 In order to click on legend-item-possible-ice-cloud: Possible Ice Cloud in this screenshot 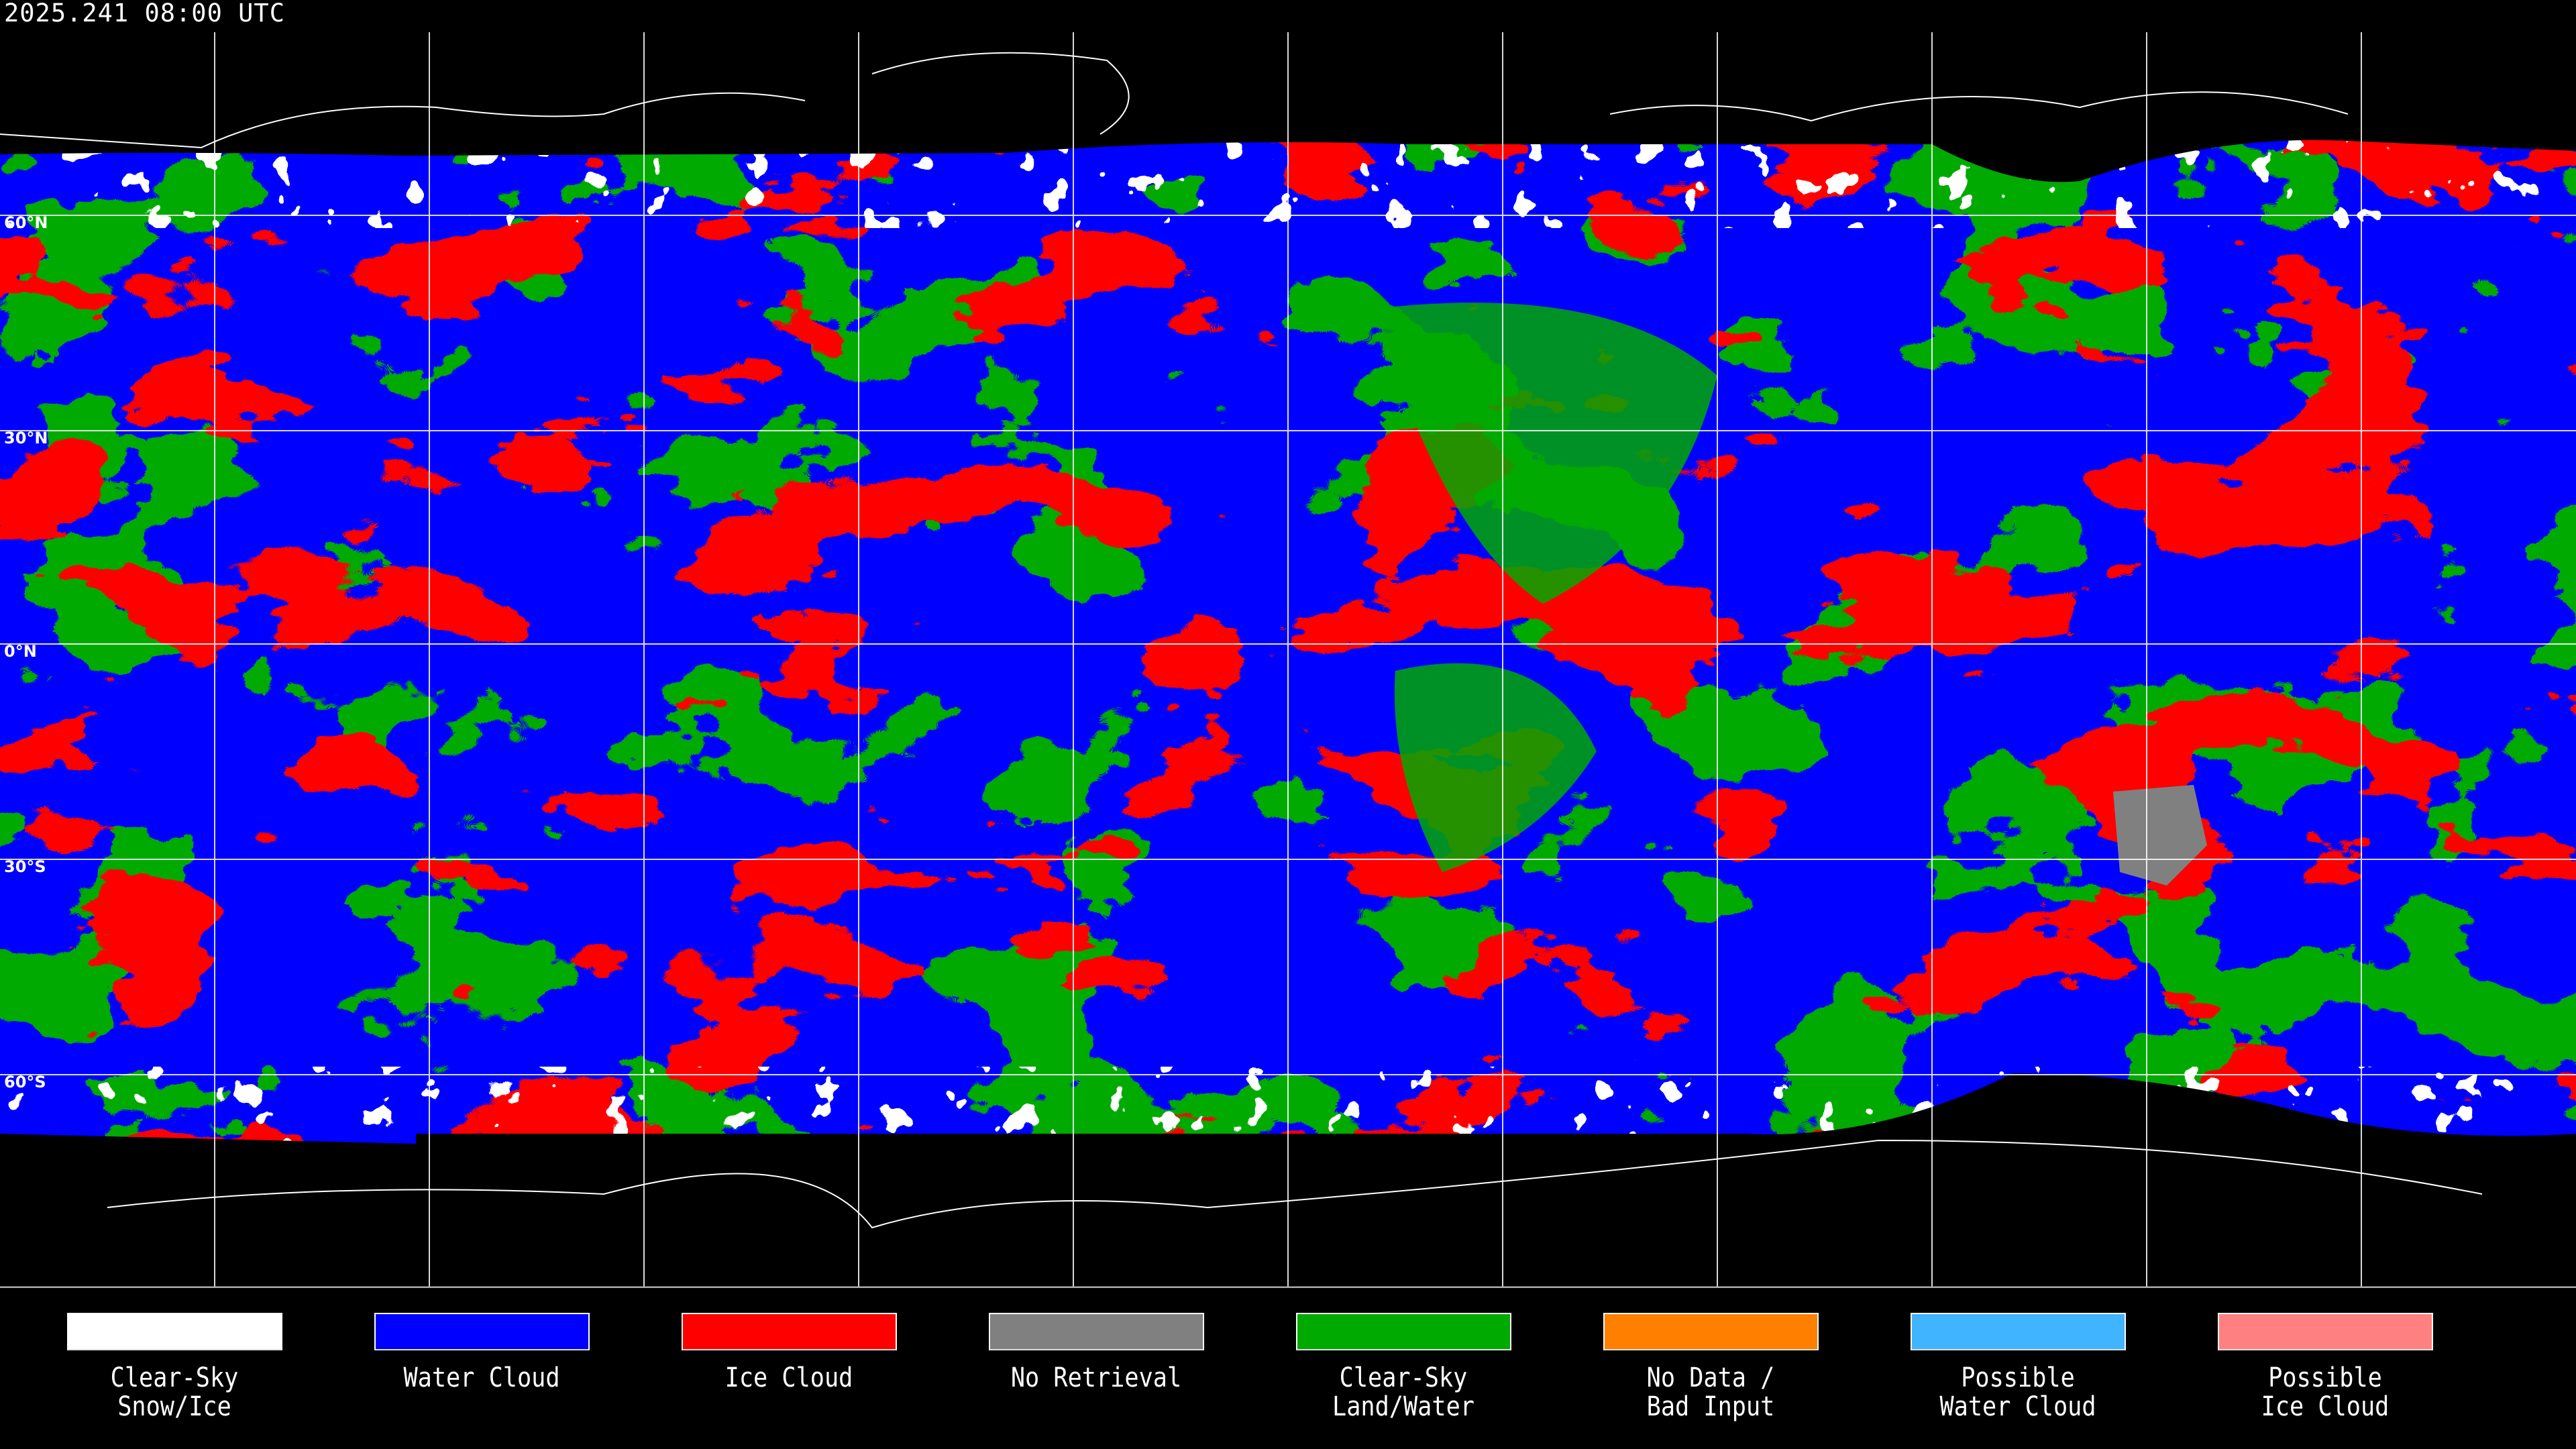, I will do `click(2325, 1367)`.